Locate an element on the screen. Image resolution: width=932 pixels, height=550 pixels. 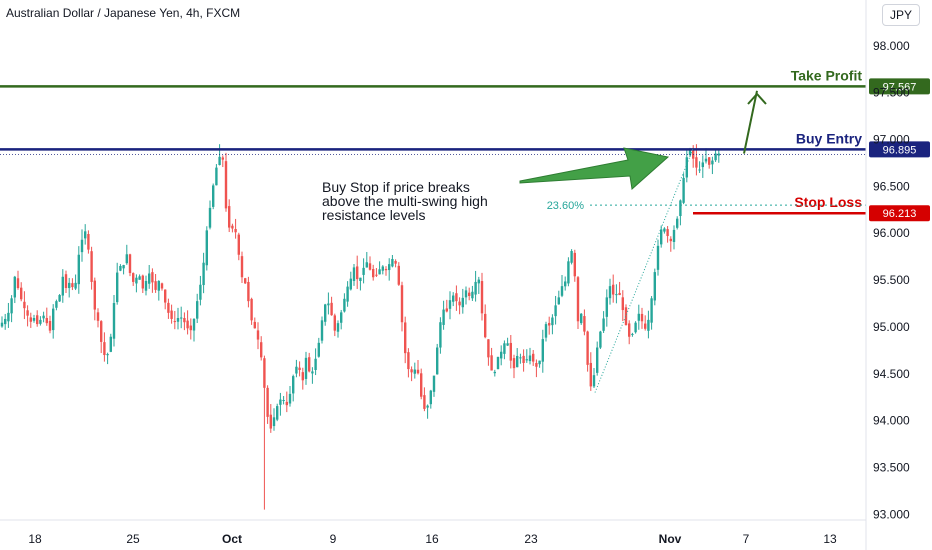
time-tick-label: 7 is located at coordinates (746, 539).